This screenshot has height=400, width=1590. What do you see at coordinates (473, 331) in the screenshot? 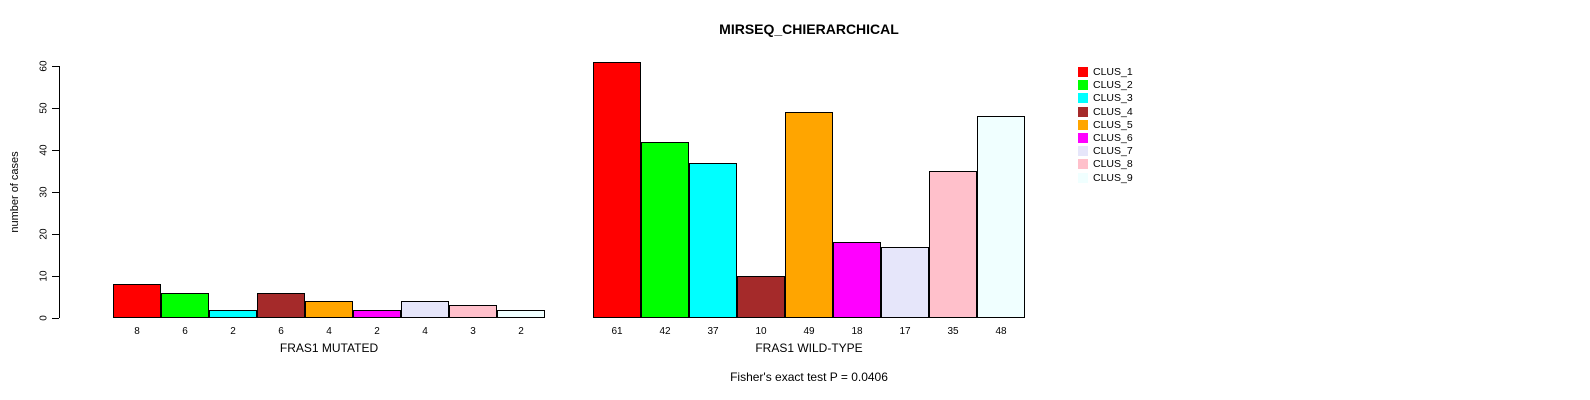
I see `bar-value-label: 3` at bounding box center [473, 331].